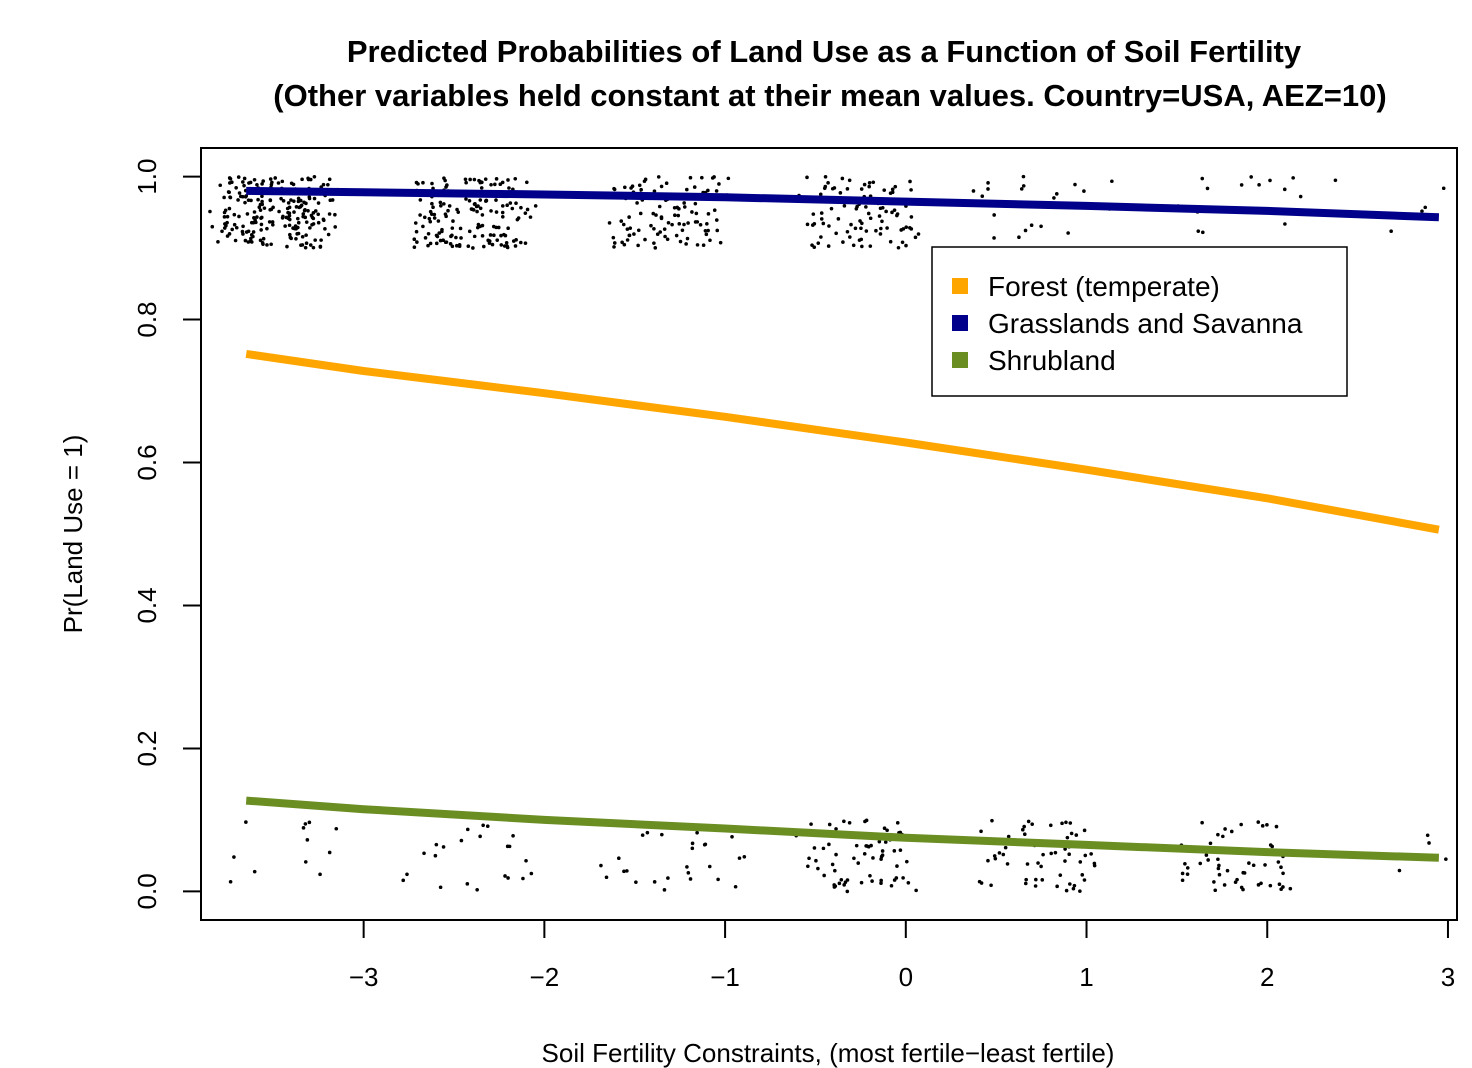  I want to click on x-tick-label: 3, so click(1448, 977).